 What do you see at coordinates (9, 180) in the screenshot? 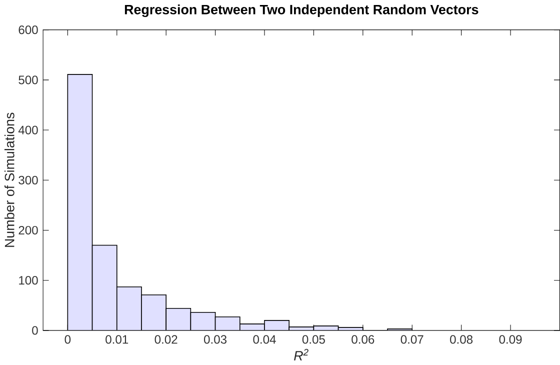
I see `y-axis-title: Number of Simulations` at bounding box center [9, 180].